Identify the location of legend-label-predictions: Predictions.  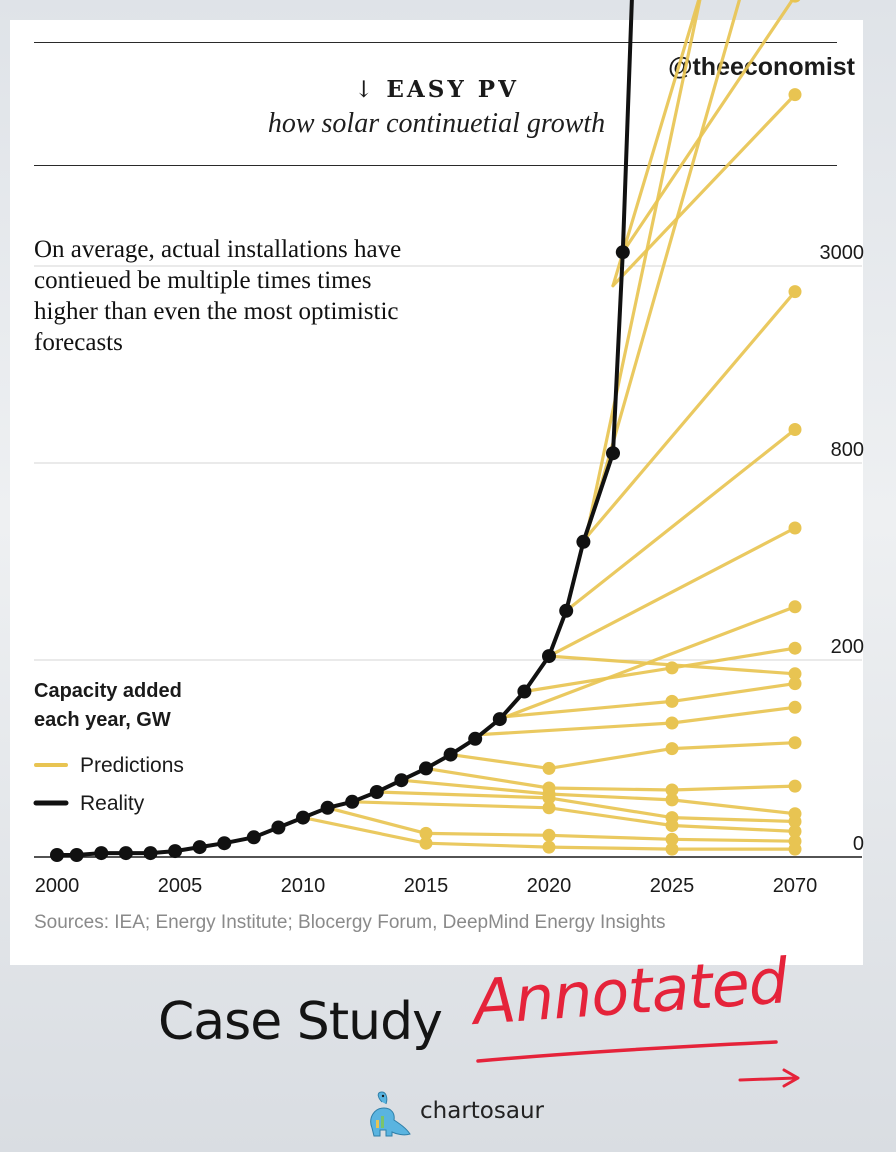
(132, 765).